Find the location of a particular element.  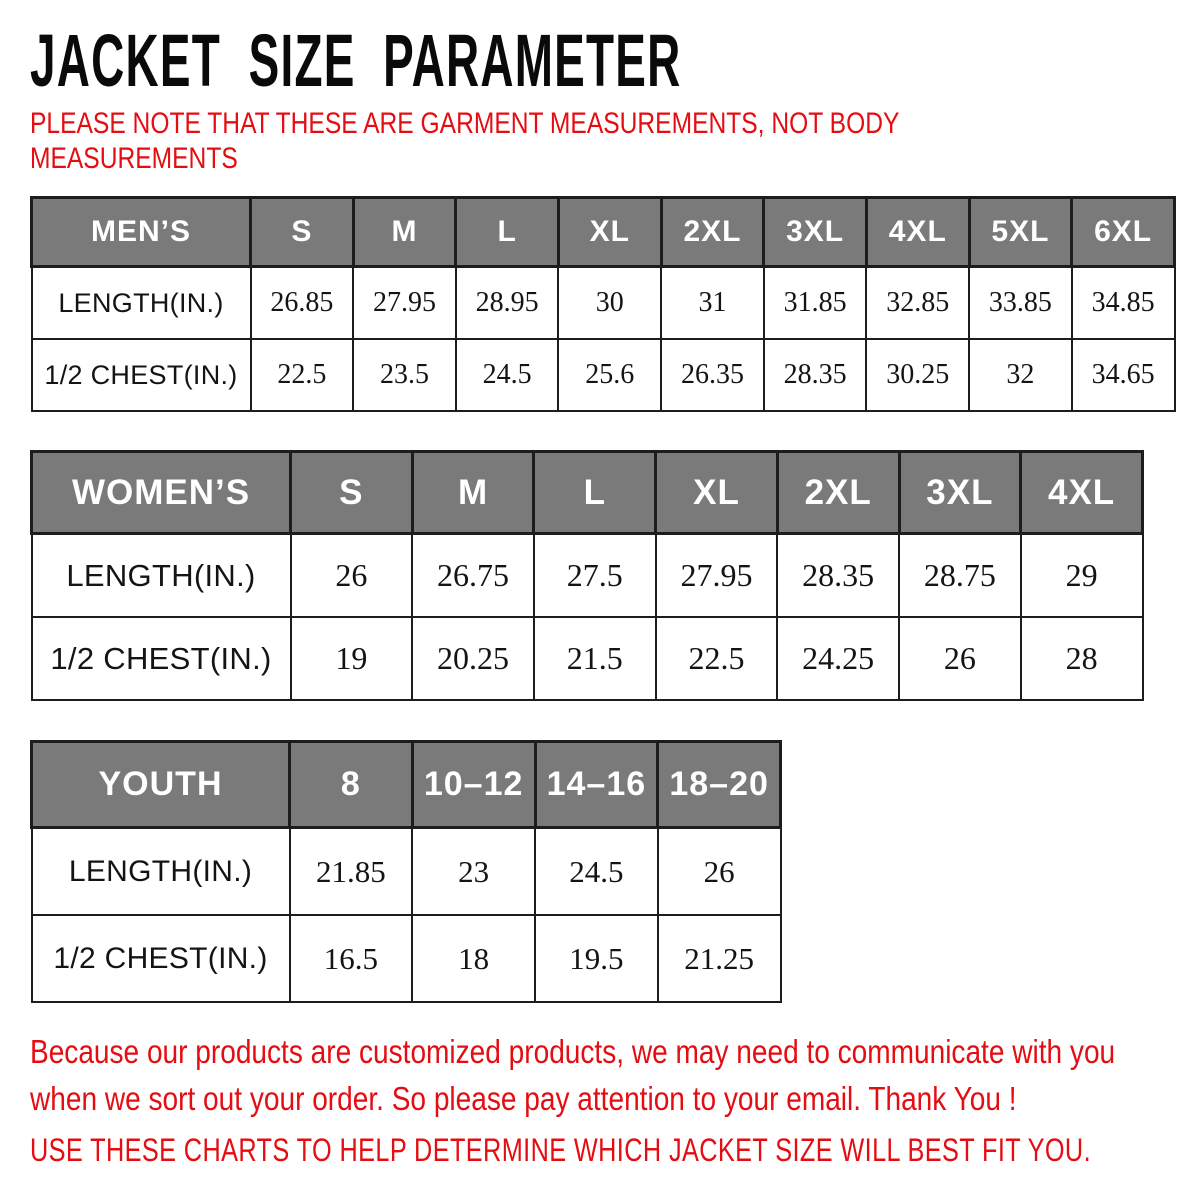

col-header: 14–16 is located at coordinates (596, 784).